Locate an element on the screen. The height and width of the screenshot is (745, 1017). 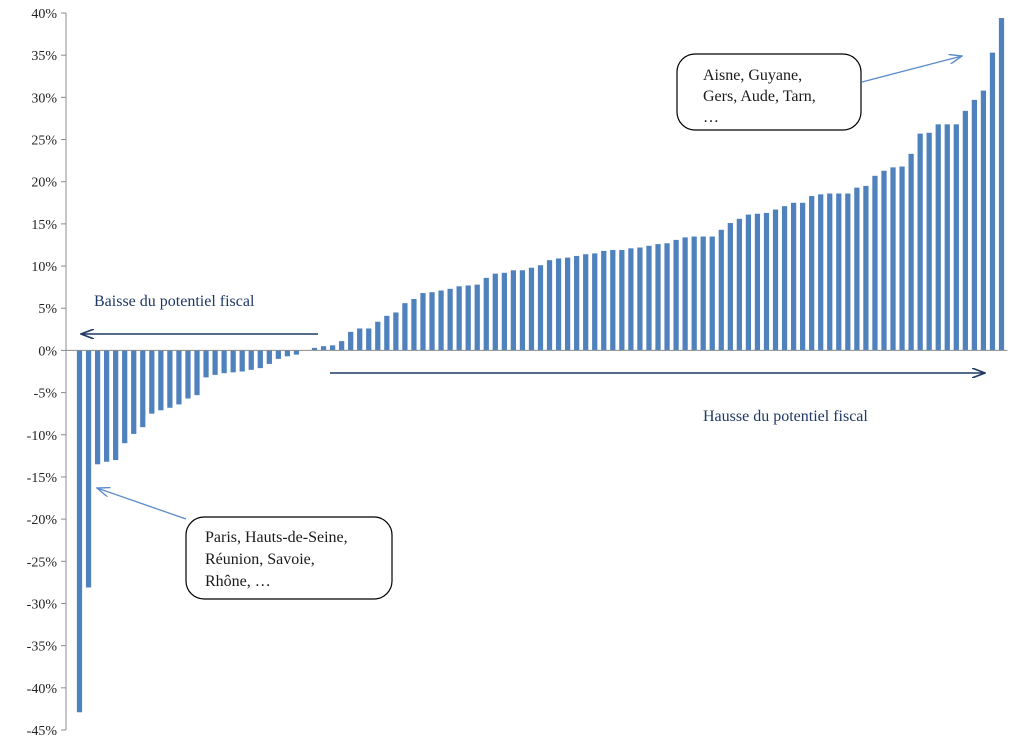
y-tick-label: 5% is located at coordinates (47, 309).